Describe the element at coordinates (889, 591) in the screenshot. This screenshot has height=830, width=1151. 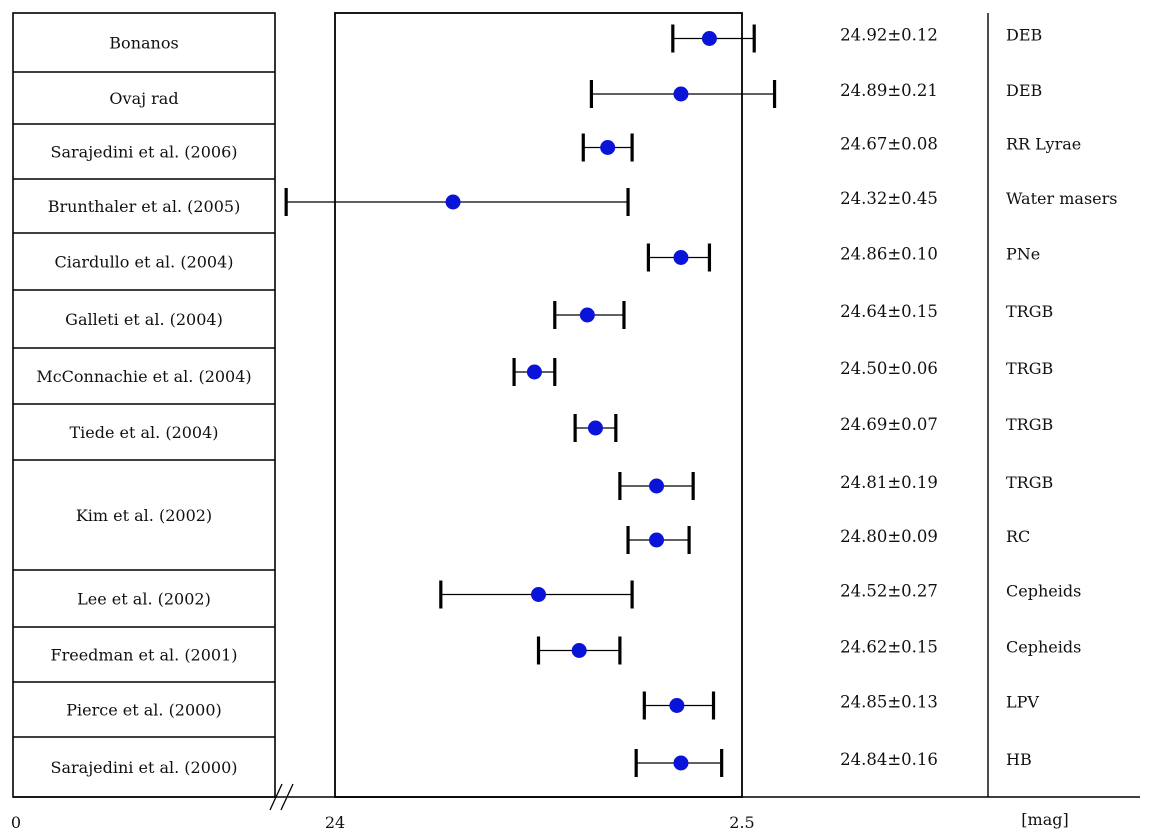
I see `value-label: 24.52±0.27` at that location.